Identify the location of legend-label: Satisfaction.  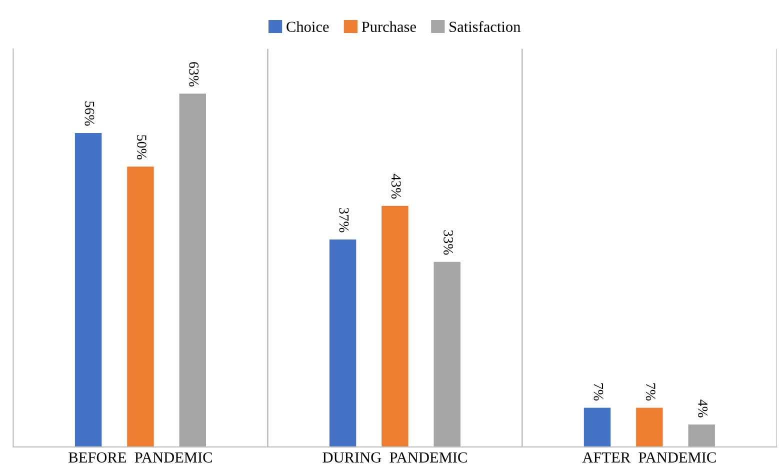
(485, 26).